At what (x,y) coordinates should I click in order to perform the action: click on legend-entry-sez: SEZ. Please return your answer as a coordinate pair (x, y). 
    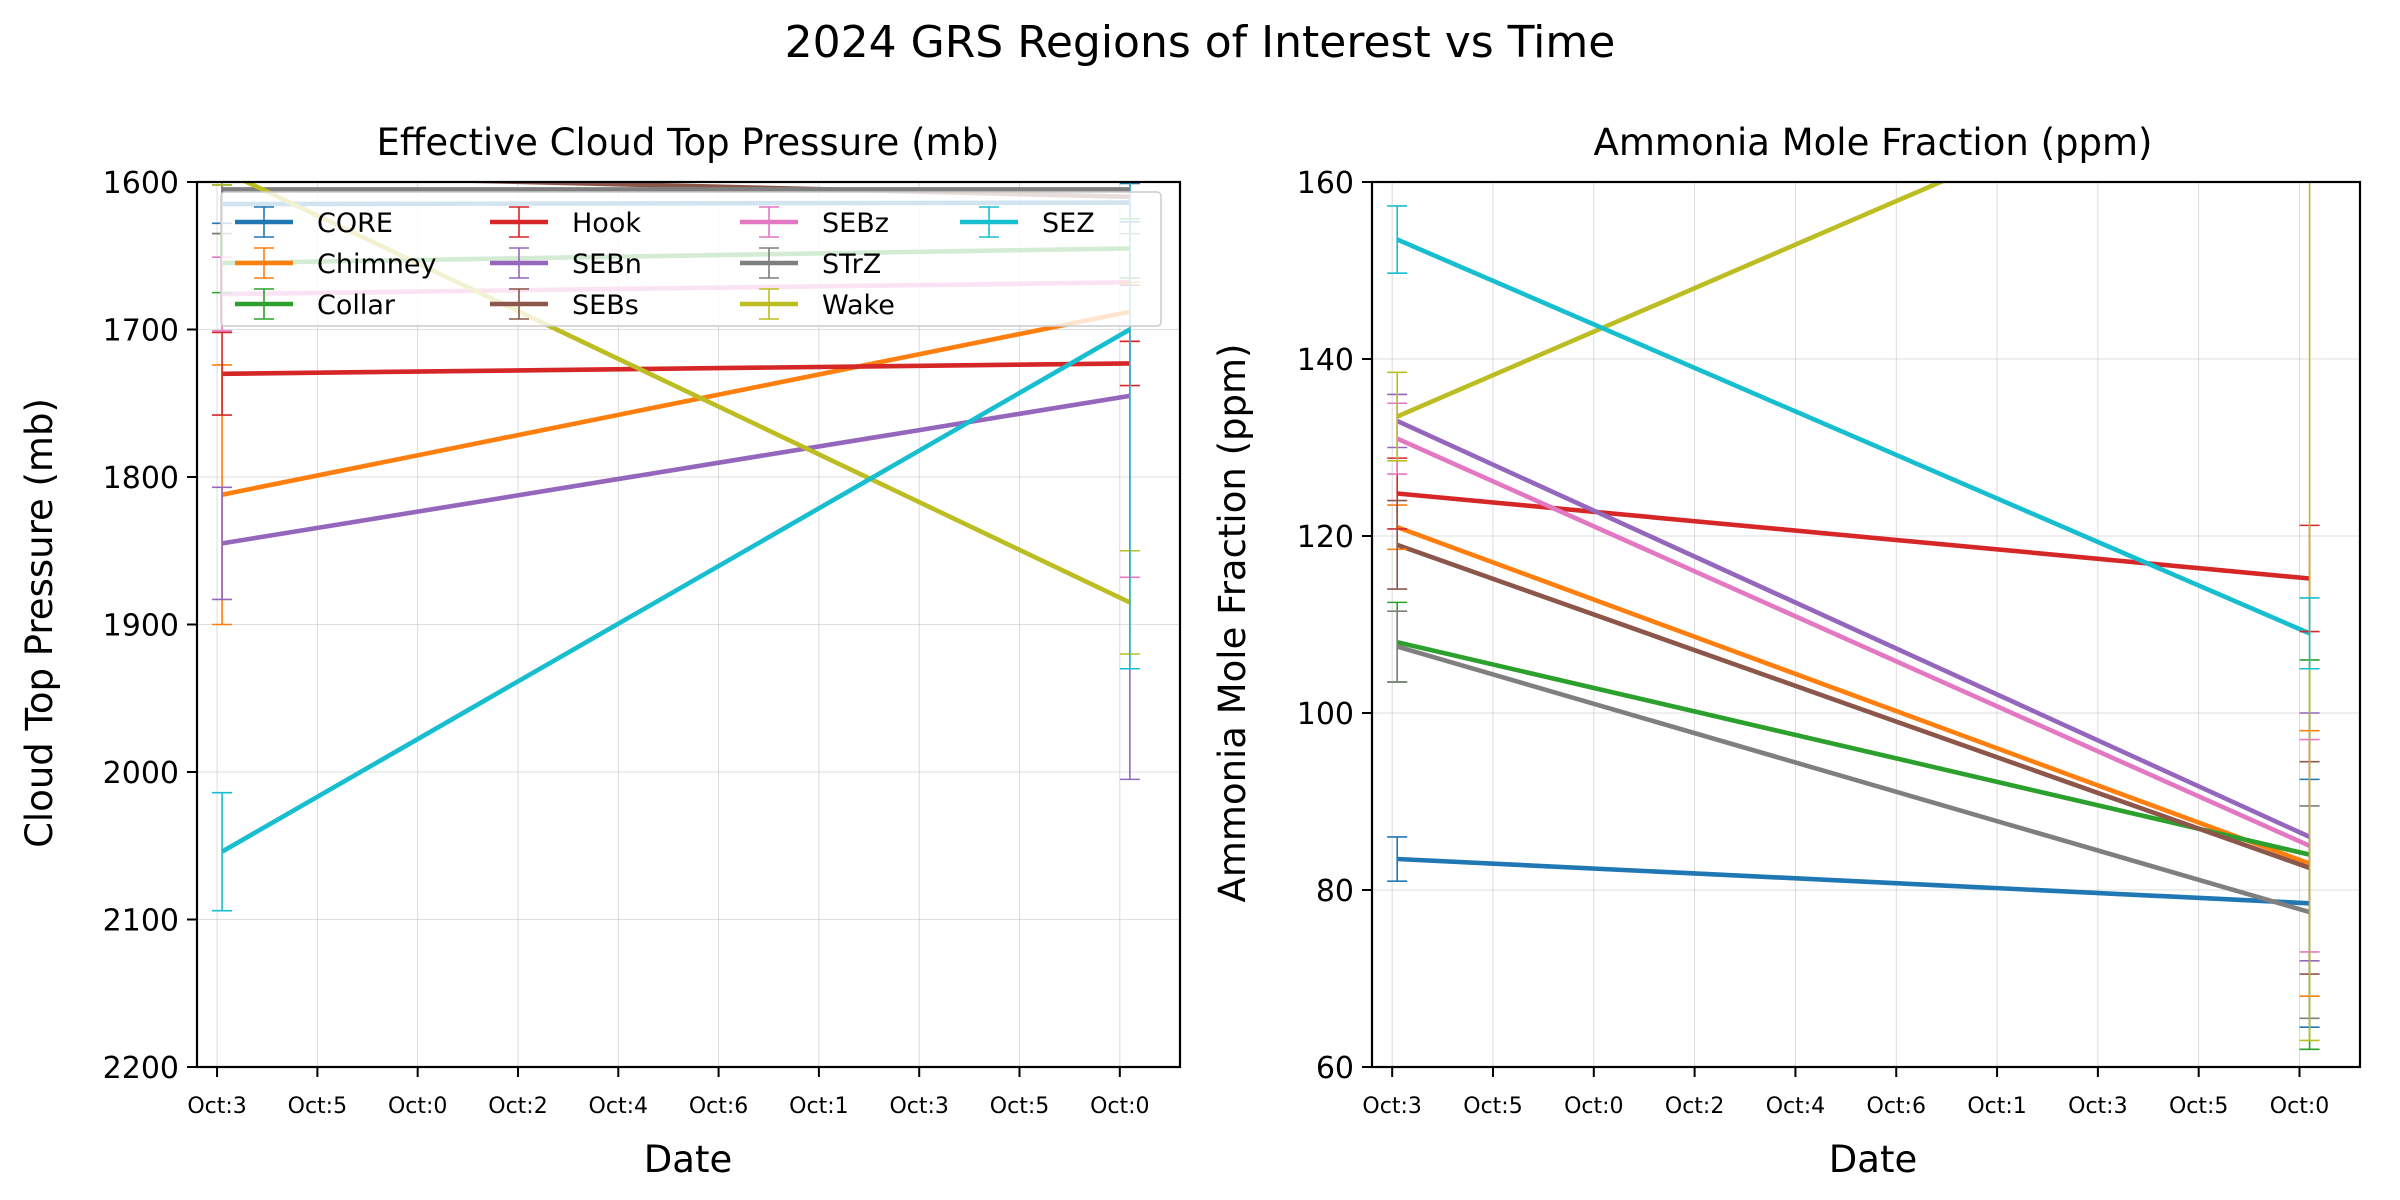
    Looking at the image, I should click on (1027, 222).